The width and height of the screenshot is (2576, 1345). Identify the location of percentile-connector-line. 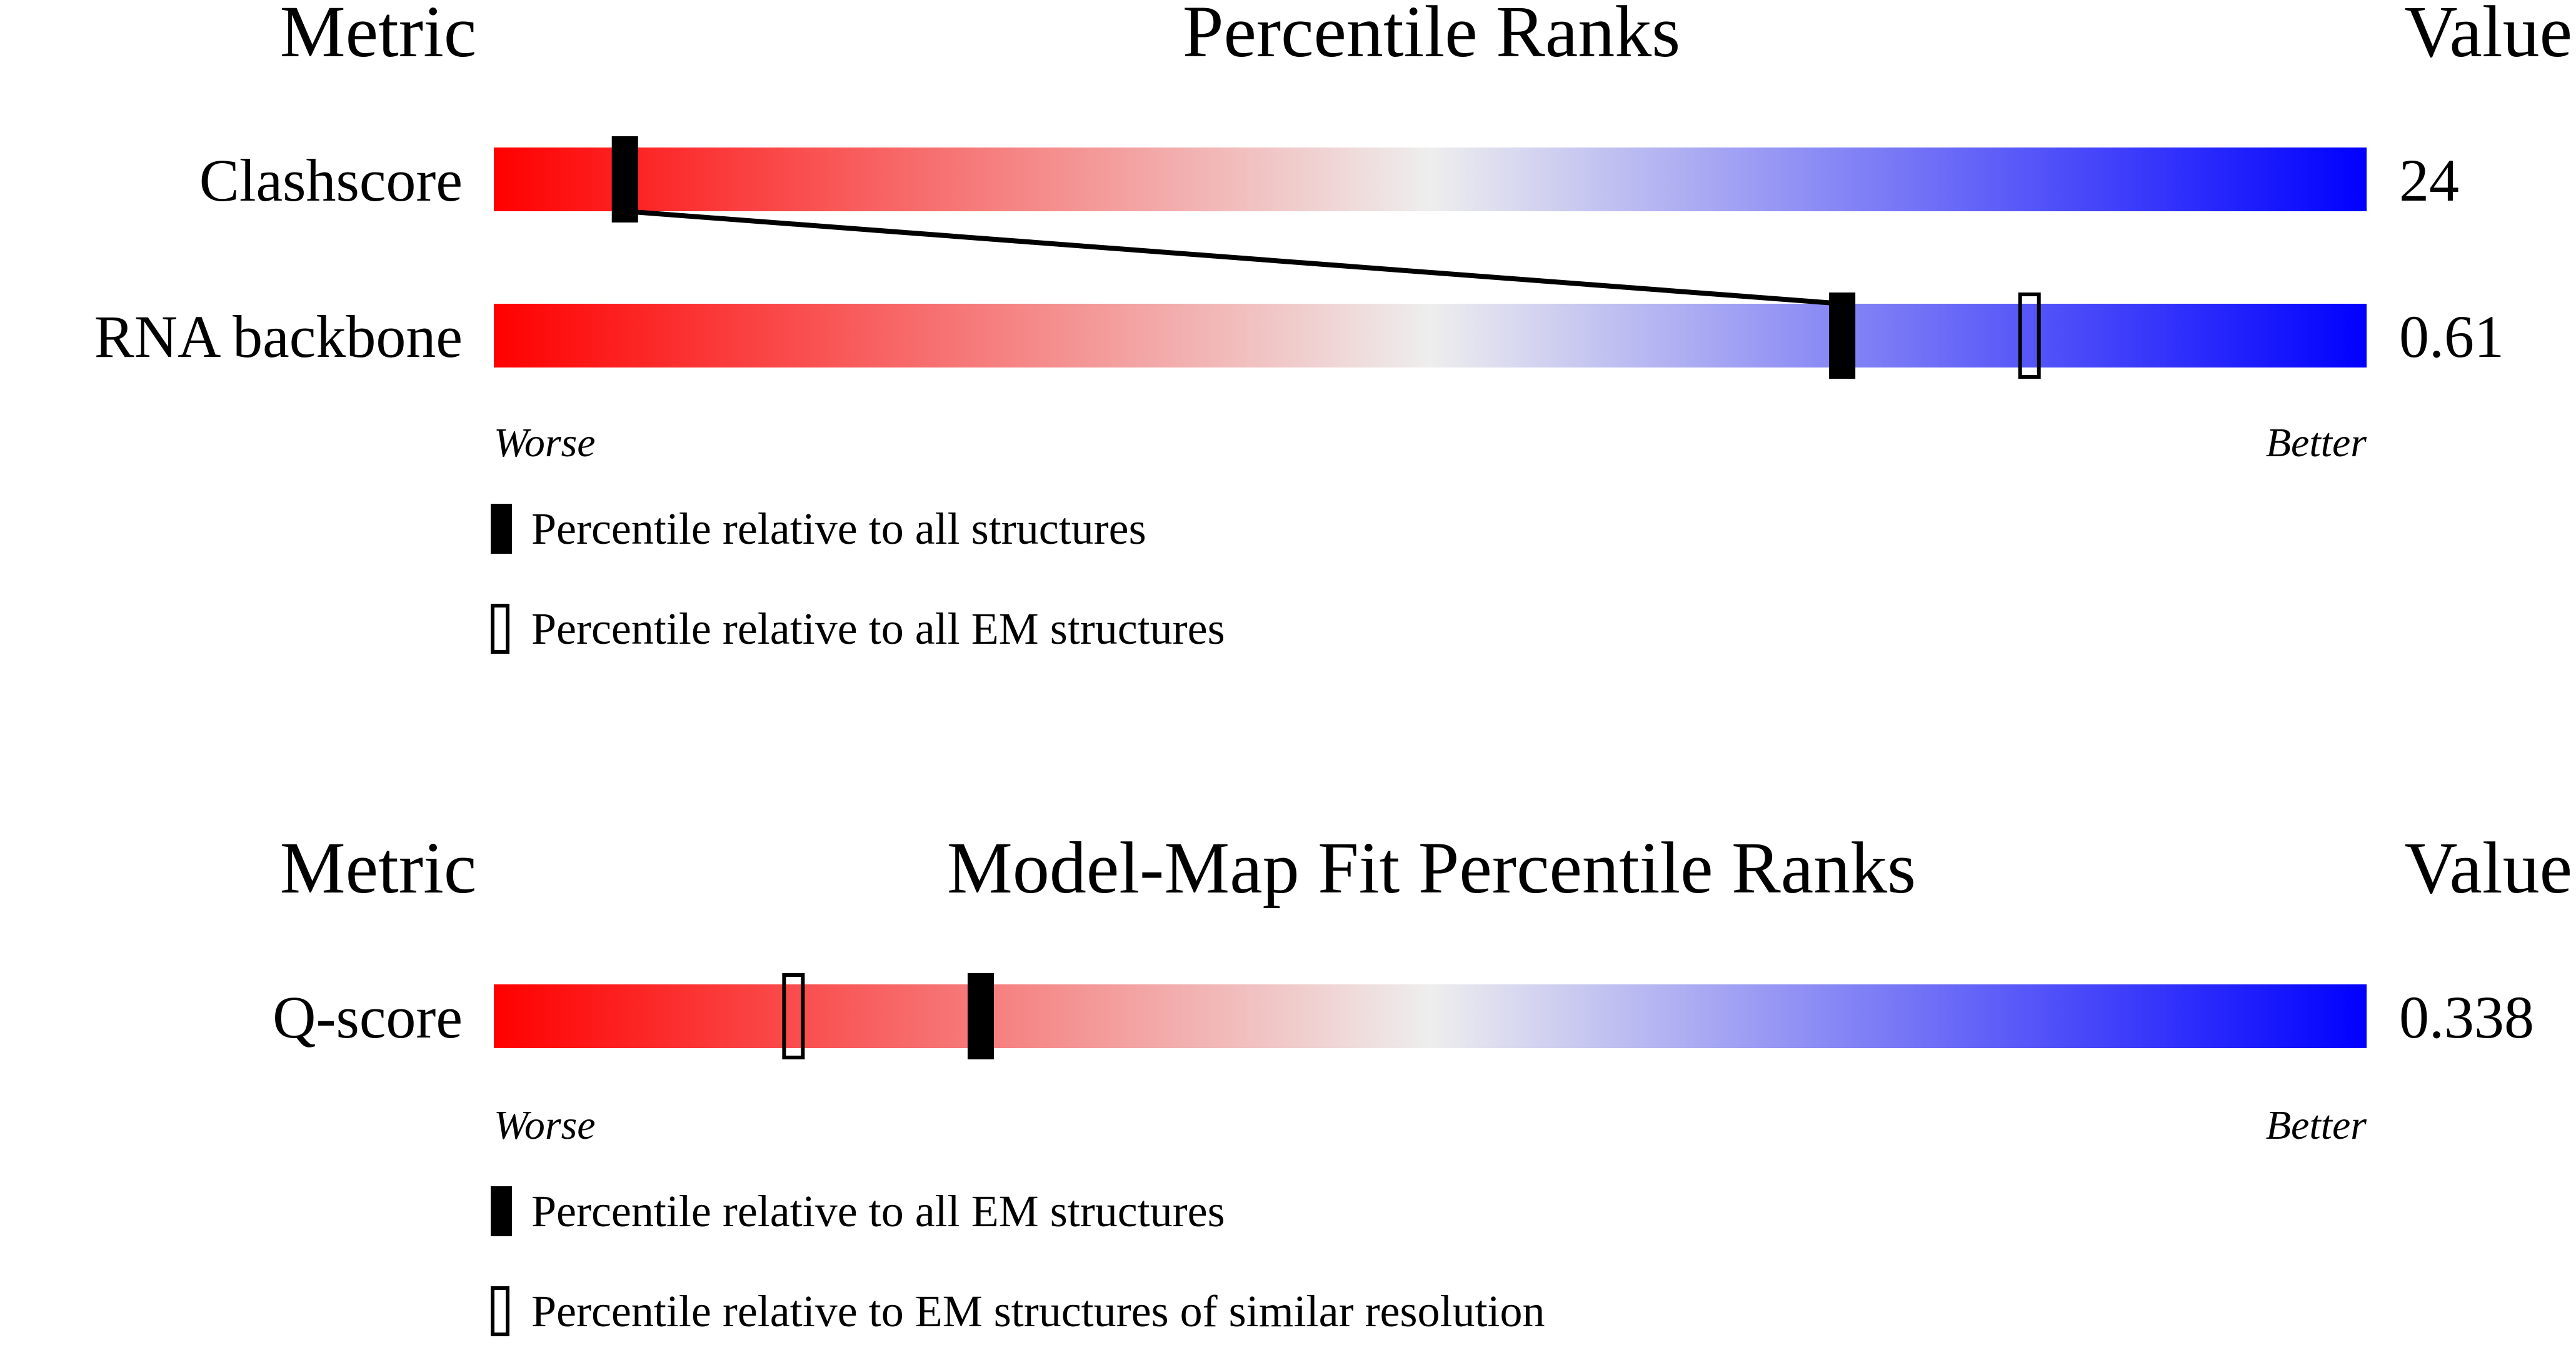
(1233, 257).